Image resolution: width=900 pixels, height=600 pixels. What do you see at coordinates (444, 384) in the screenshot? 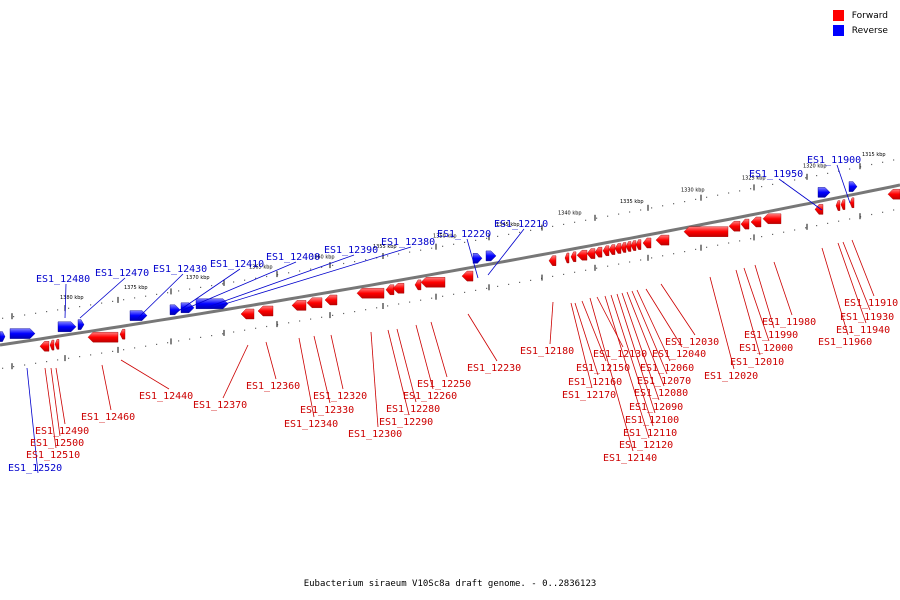
I see `gene-label: ES1_12250` at bounding box center [444, 384].